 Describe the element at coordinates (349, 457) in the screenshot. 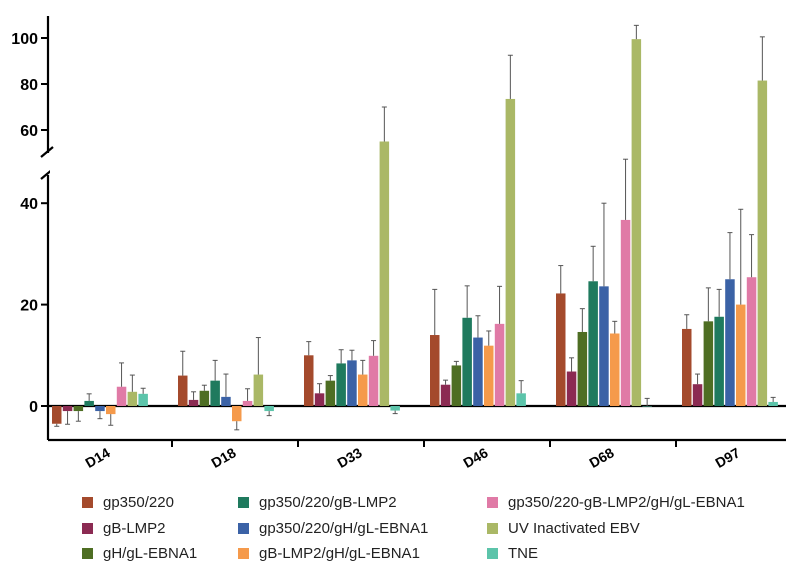

I see `x-tick-label: D33` at that location.